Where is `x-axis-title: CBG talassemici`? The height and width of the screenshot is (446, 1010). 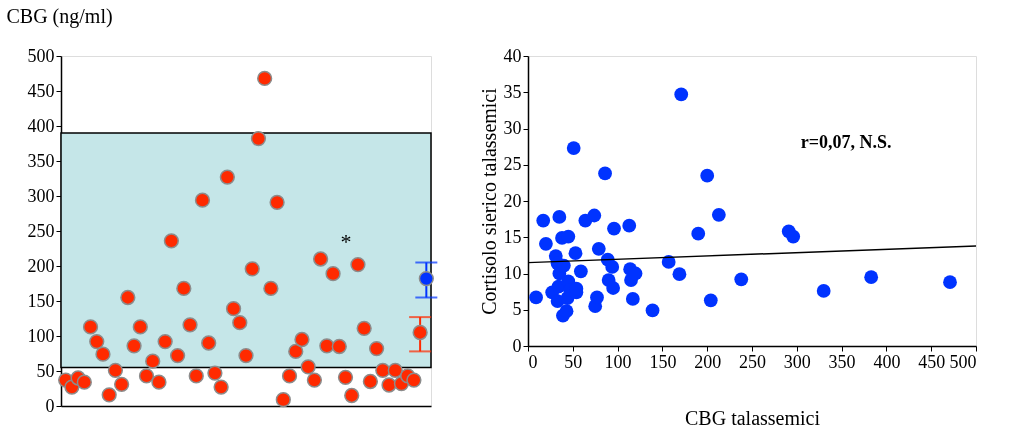 x-axis-title: CBG talassemici is located at coordinates (753, 417).